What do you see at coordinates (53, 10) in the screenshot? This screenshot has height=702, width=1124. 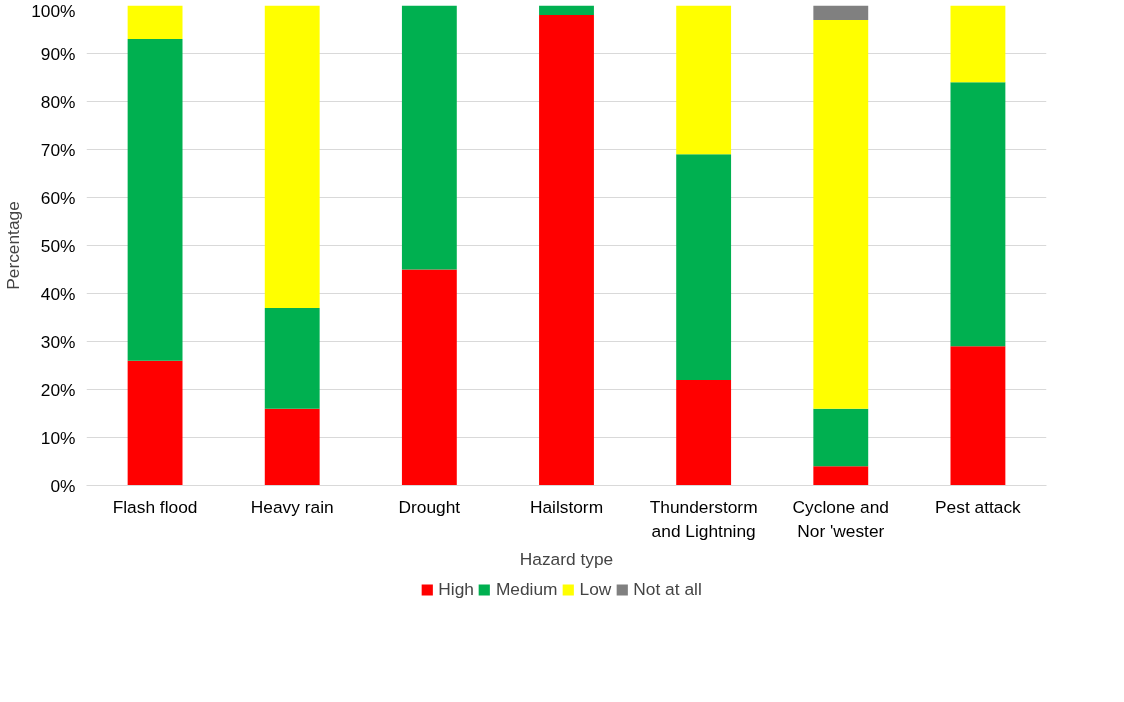 I see `y-tick-label: 100%` at bounding box center [53, 10].